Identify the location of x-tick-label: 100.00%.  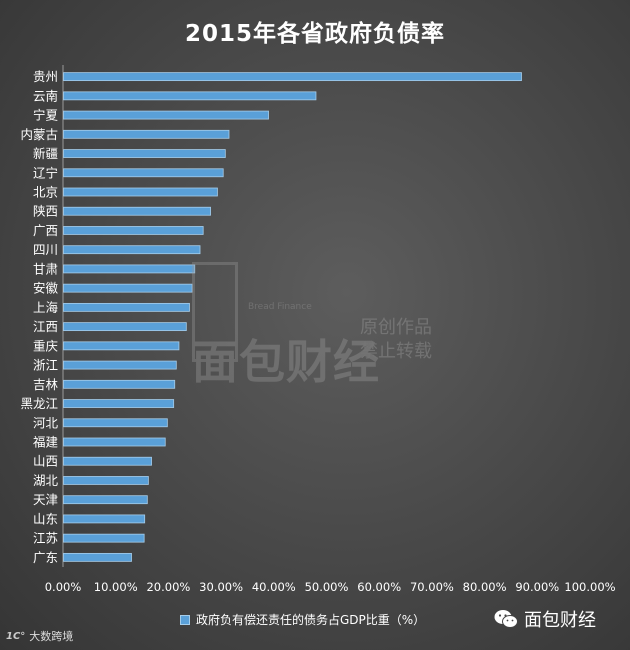
(589, 587).